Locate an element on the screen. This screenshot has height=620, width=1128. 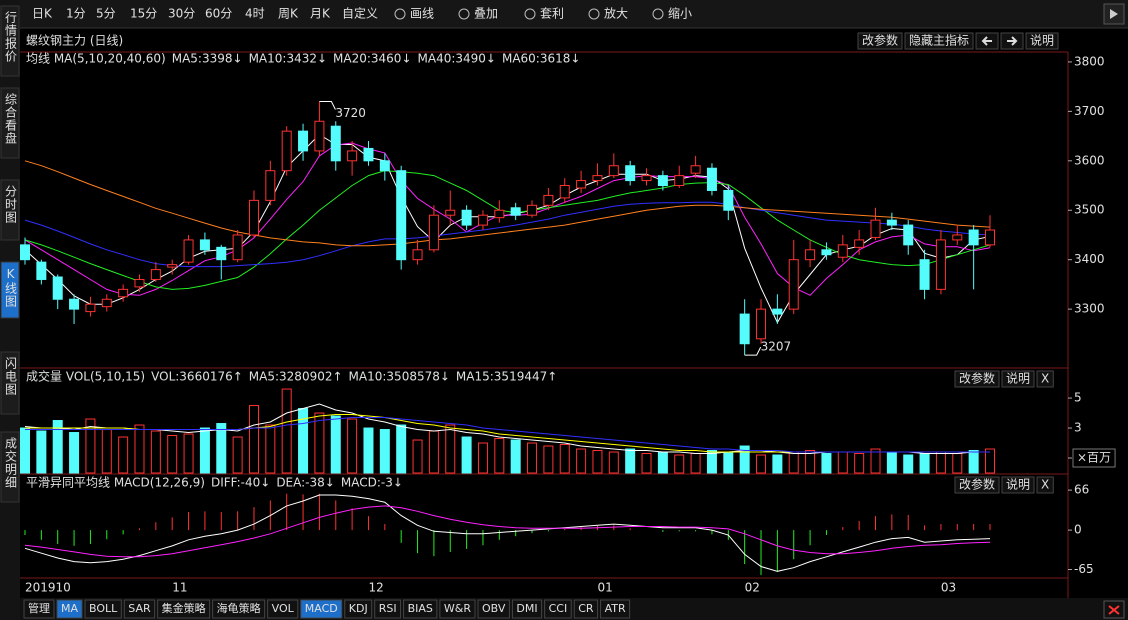
y-tick-label: 3800 is located at coordinates (1089, 61).